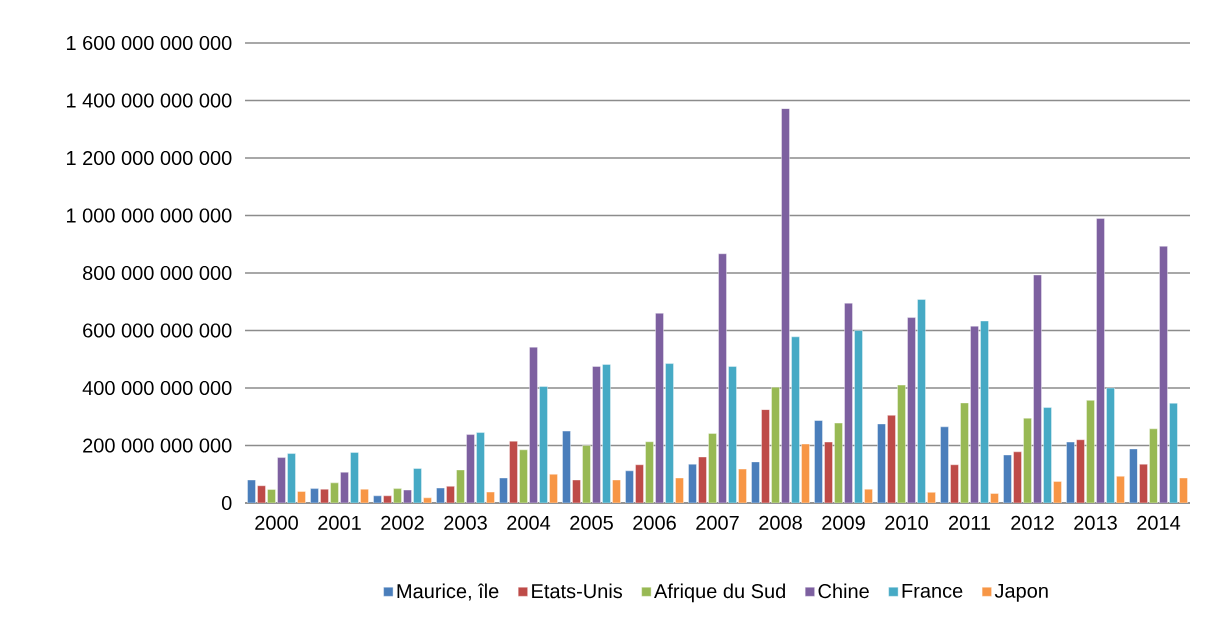 The image size is (1219, 626). What do you see at coordinates (157, 388) in the screenshot?
I see `y-tick-label: 400 000 000 000` at bounding box center [157, 388].